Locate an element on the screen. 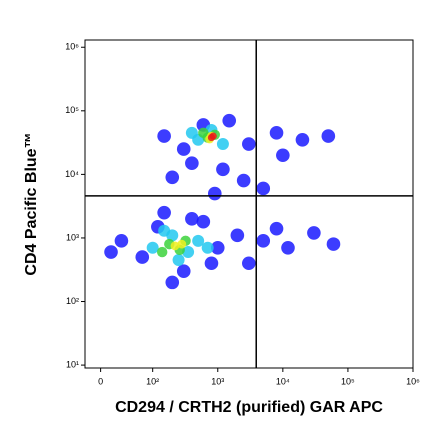  x-tick-label: 10³ is located at coordinates (217, 381).